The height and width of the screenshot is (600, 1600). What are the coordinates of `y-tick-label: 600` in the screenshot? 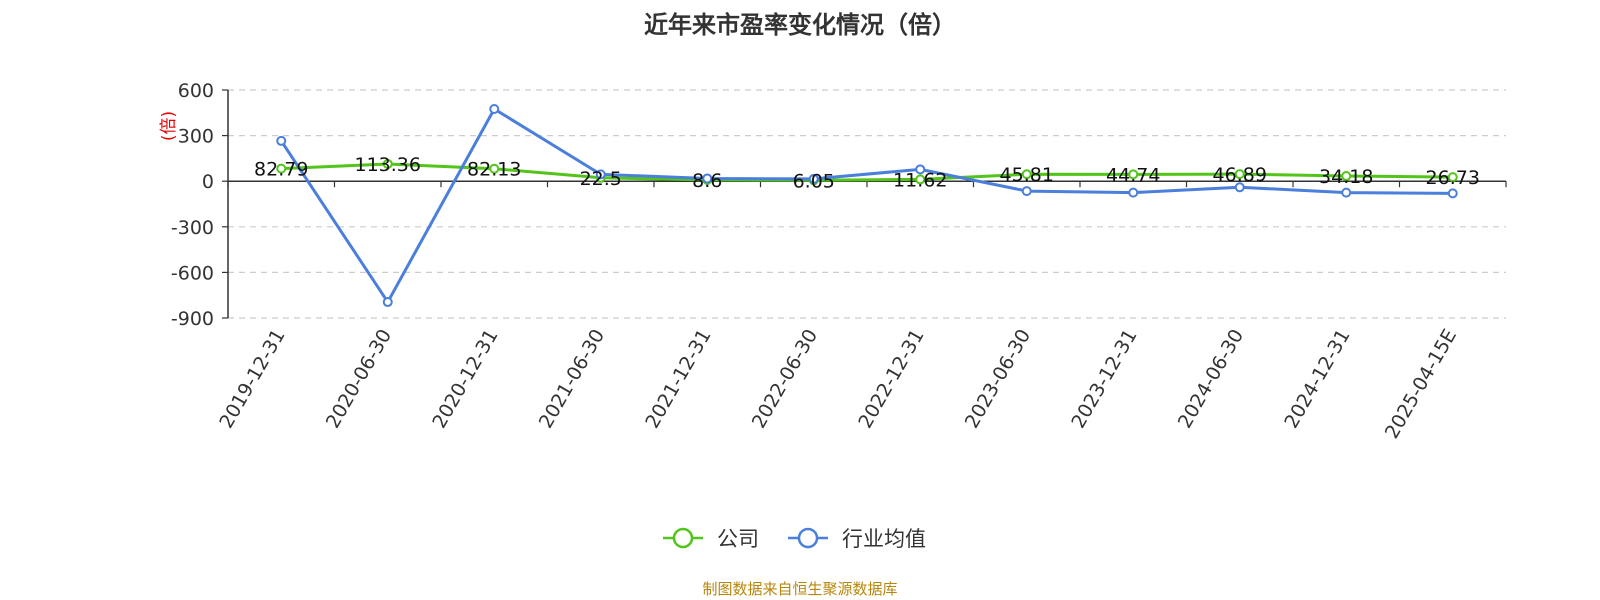 It's located at (196, 91).